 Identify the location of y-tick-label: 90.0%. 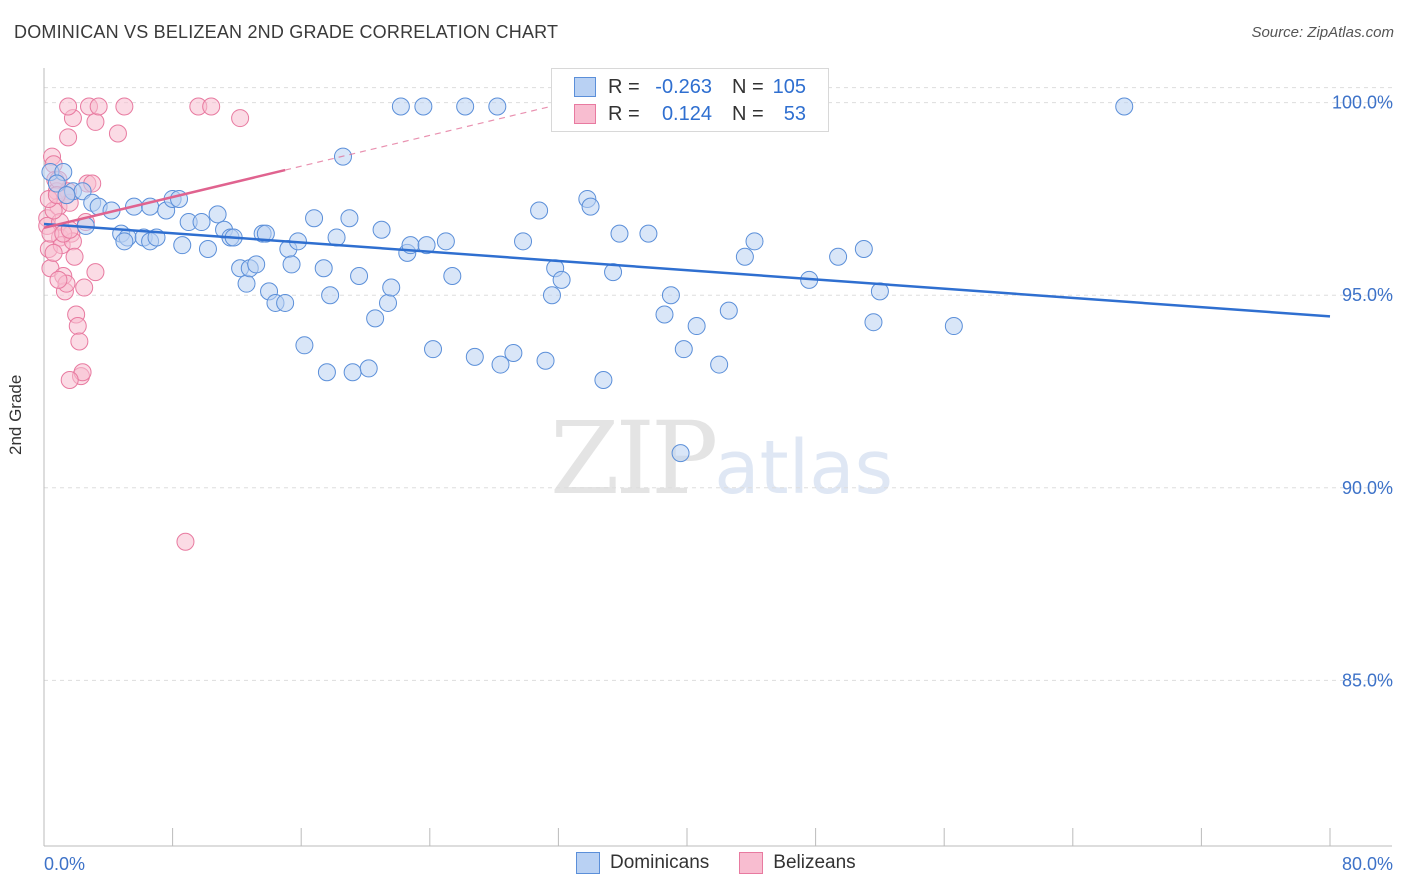
(1367, 488).